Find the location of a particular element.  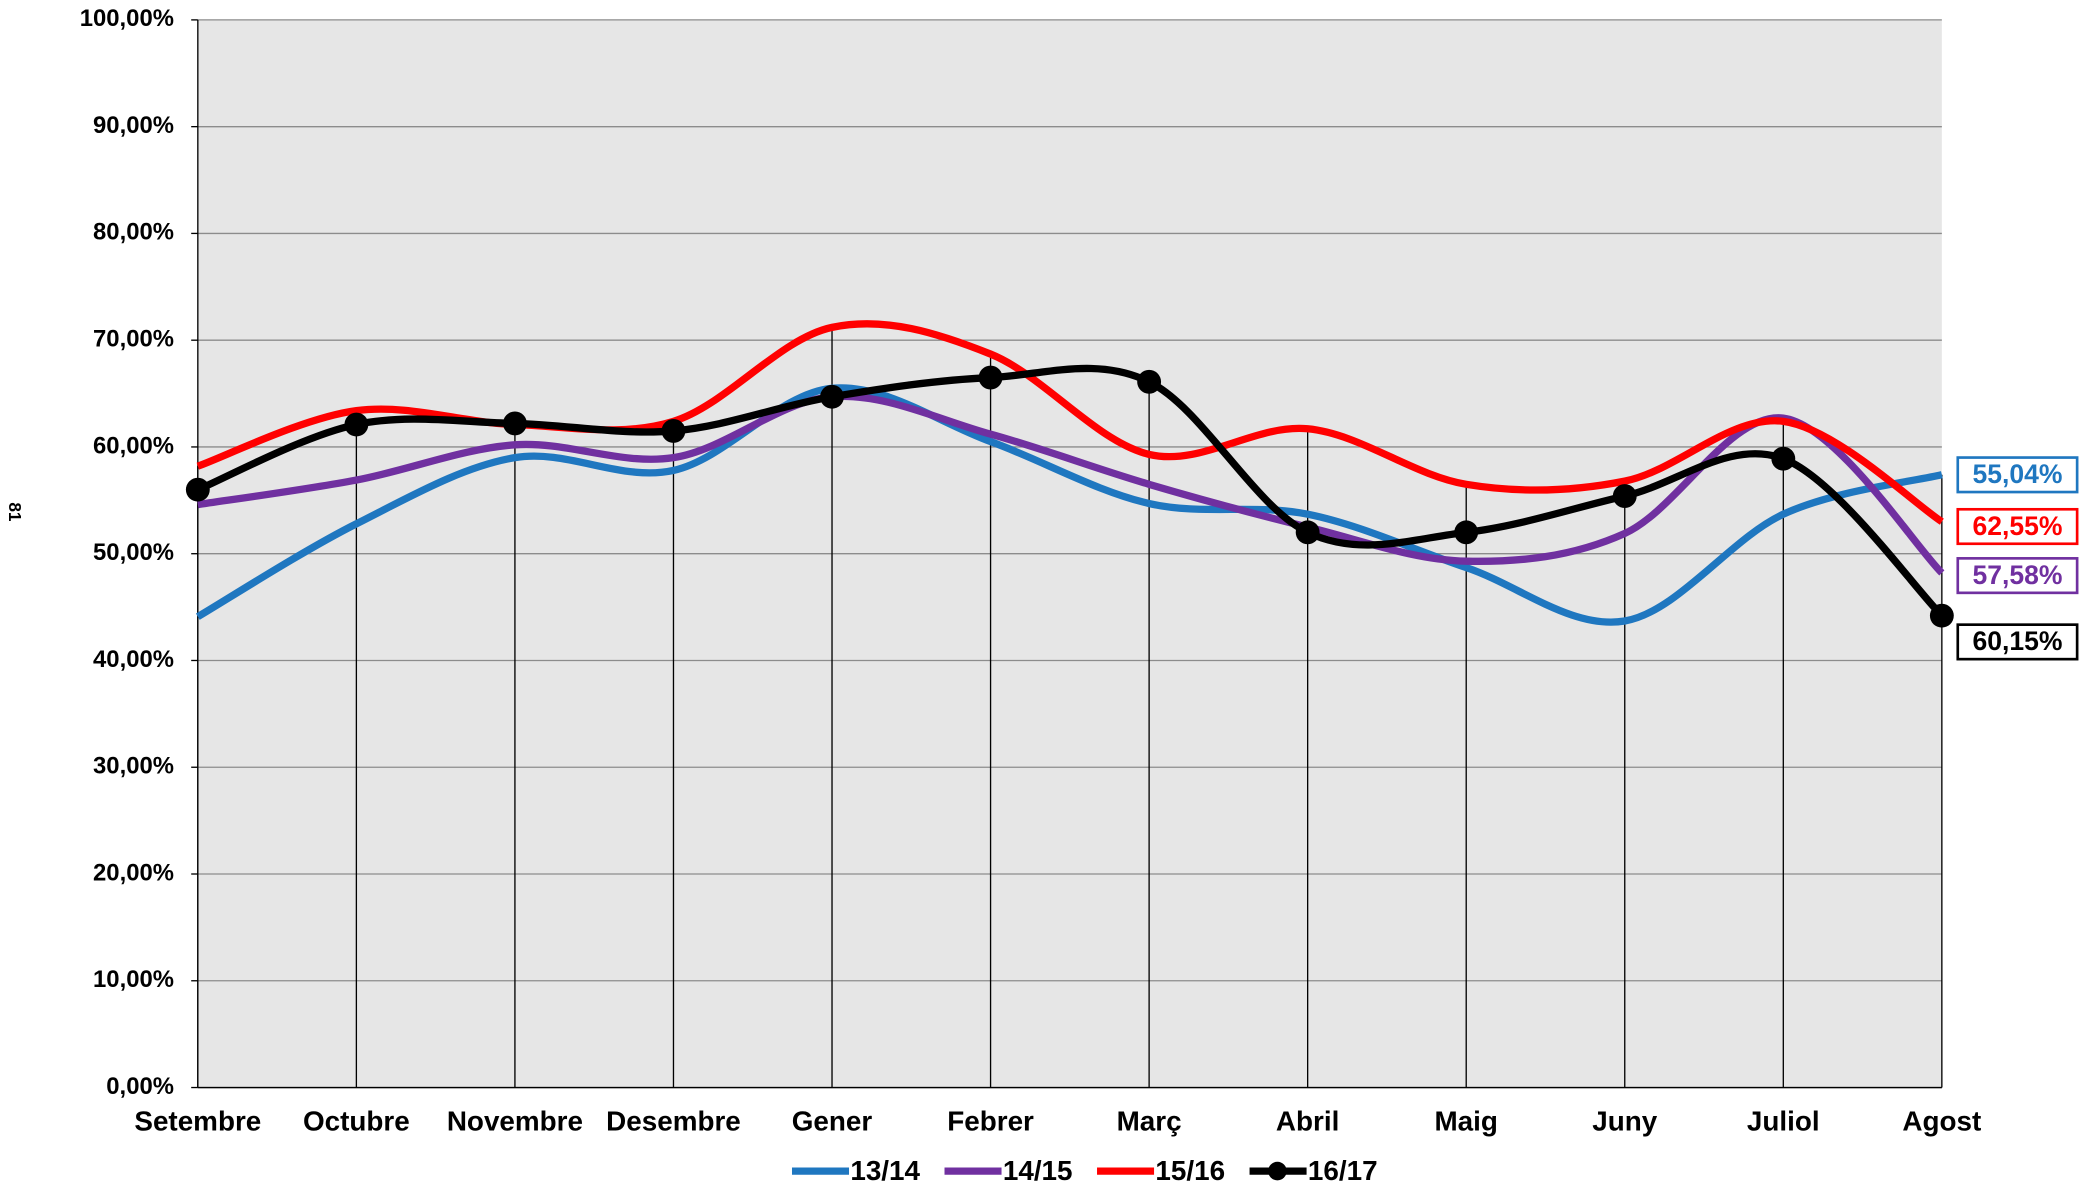

annotation: 55,04% is located at coordinates (2017, 475).